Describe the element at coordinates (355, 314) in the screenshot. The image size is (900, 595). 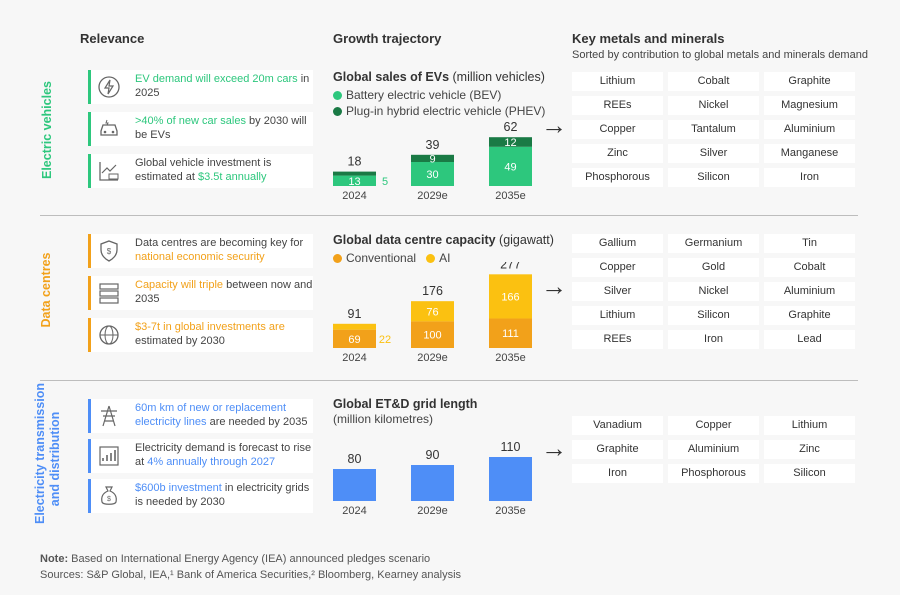
I see `total-label: 91` at that location.